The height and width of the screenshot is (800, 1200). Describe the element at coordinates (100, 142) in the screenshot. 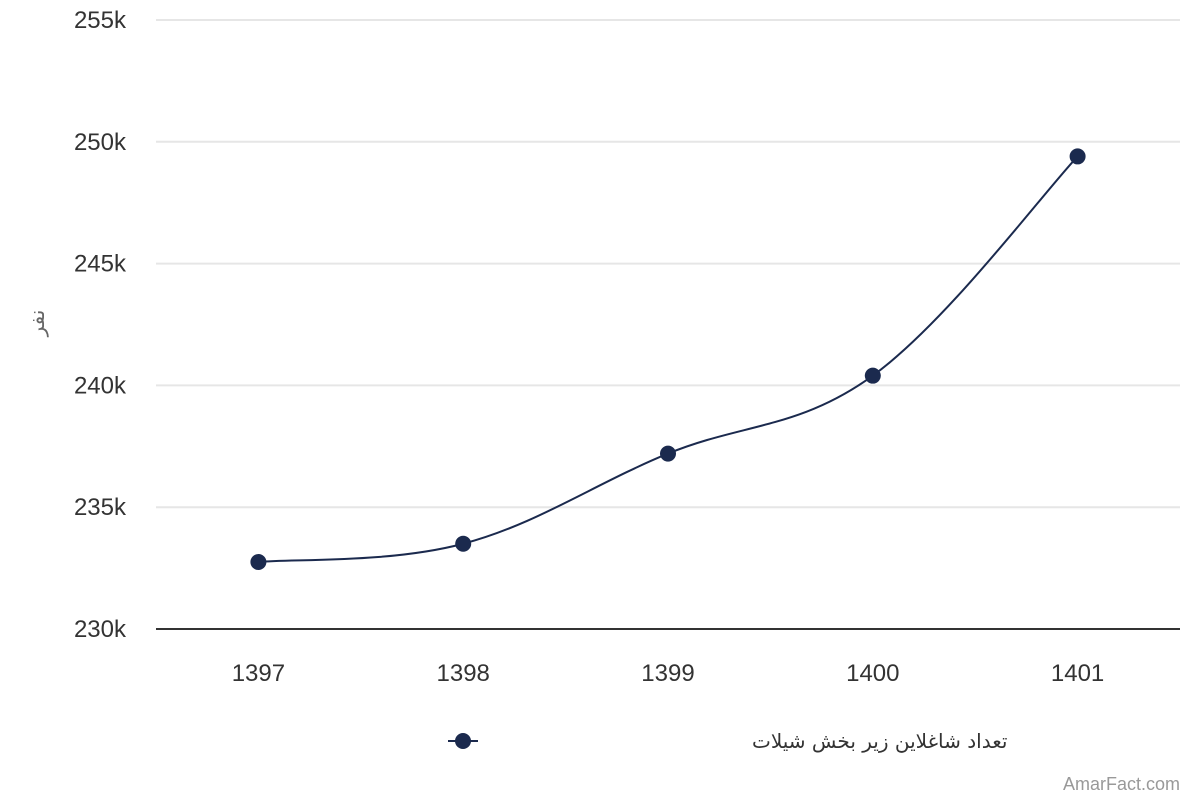

I see `y-tick-label: 250k` at that location.